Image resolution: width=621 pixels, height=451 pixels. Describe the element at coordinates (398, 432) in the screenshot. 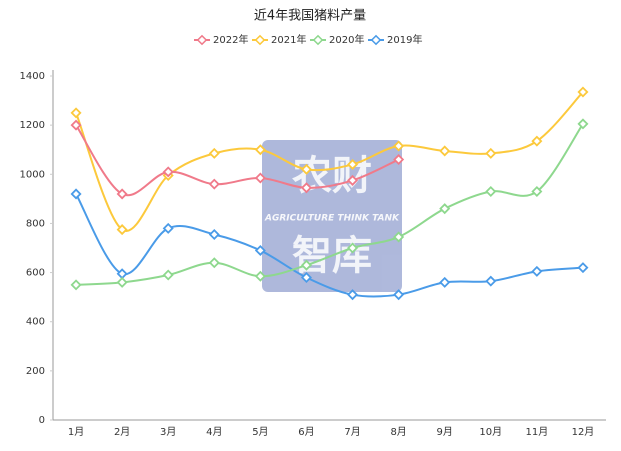

I see `x-tick-label: 8月` at that location.